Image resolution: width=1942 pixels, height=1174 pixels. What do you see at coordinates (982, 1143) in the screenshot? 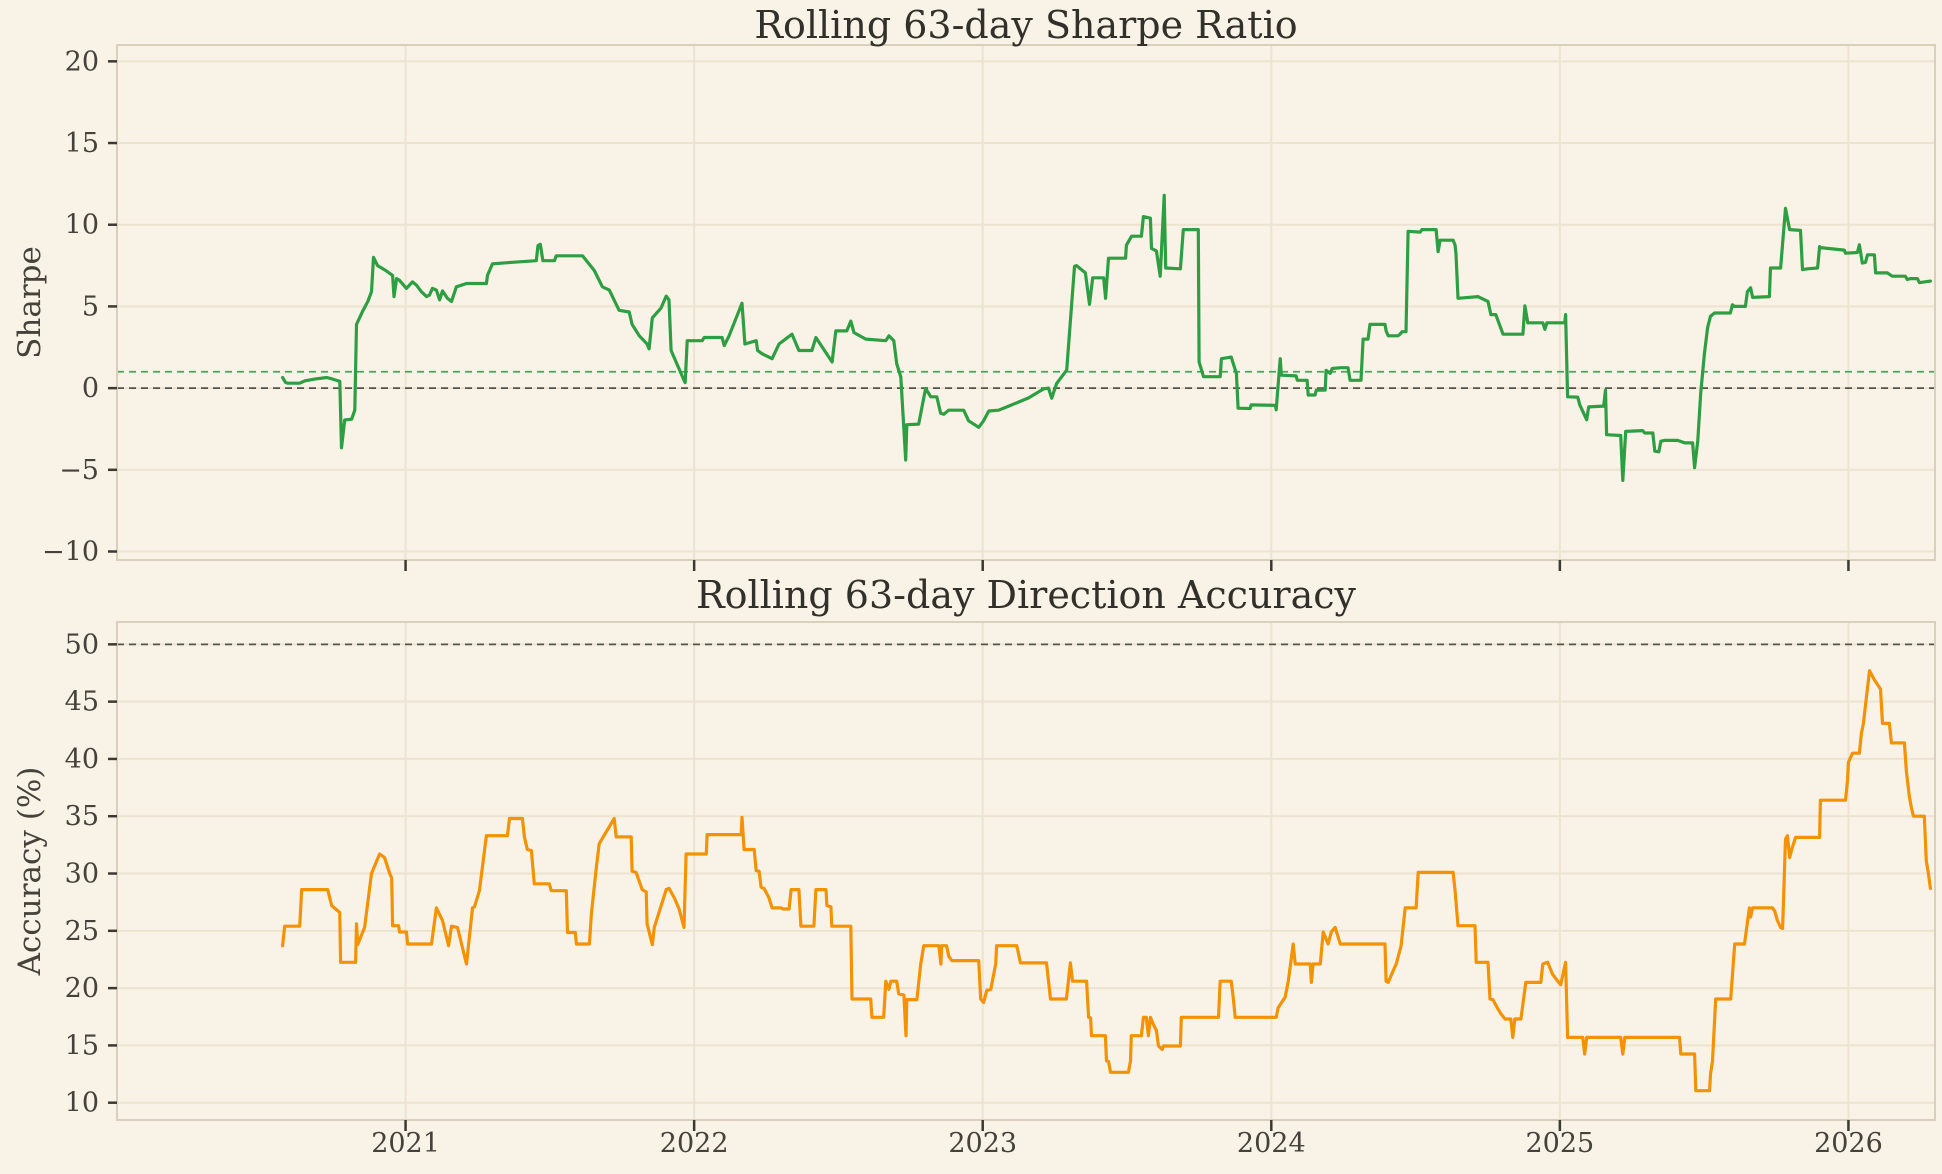
I see `x-tick-label: 2023` at bounding box center [982, 1143].